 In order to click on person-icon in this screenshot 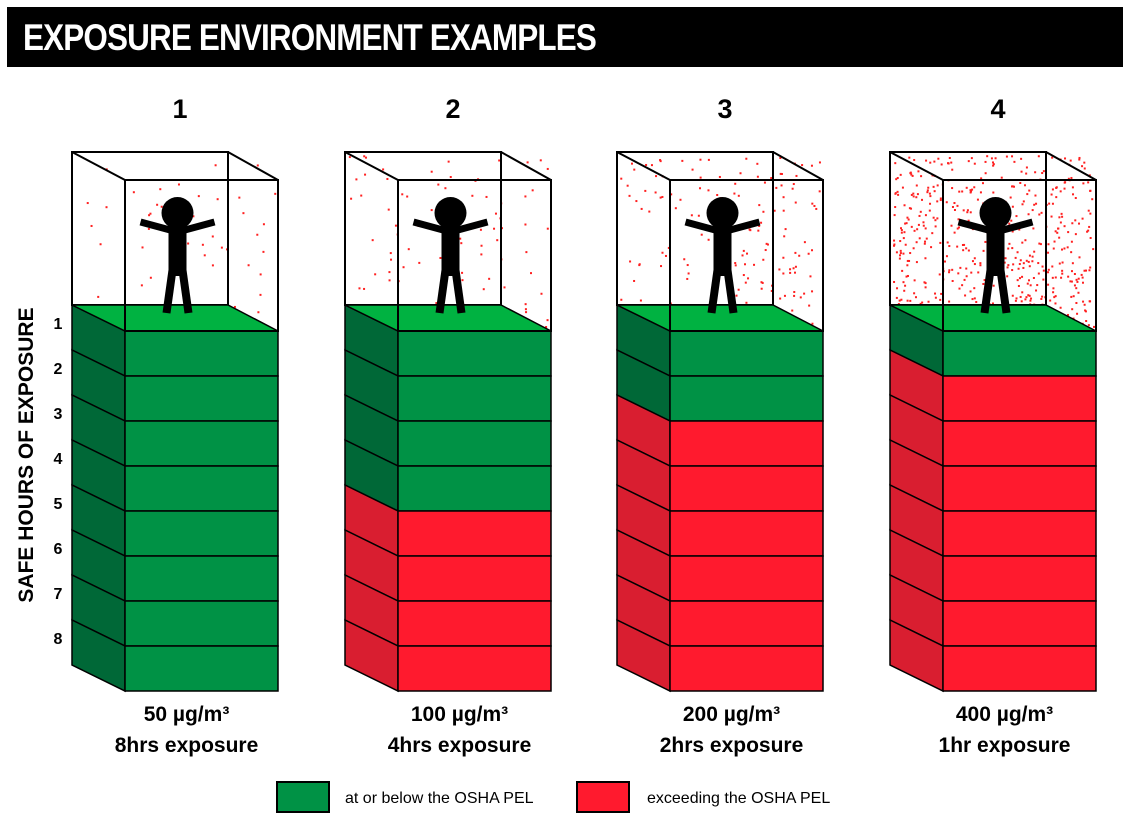, I will do `click(450, 255)`.